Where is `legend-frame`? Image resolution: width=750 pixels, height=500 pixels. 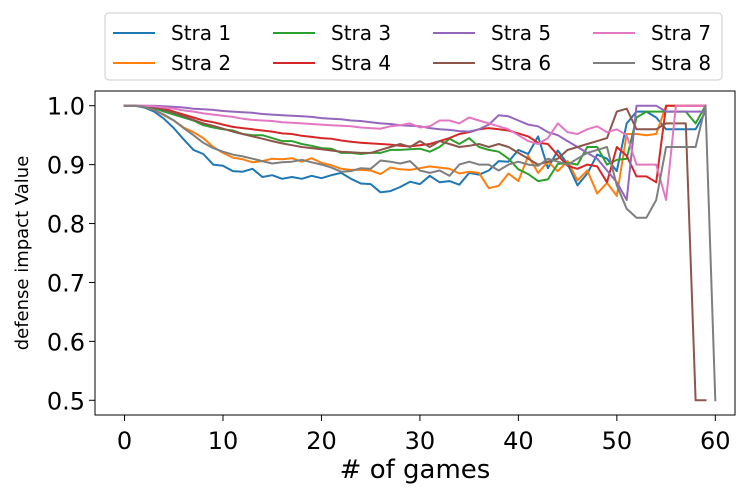
legend-frame is located at coordinates (413, 46).